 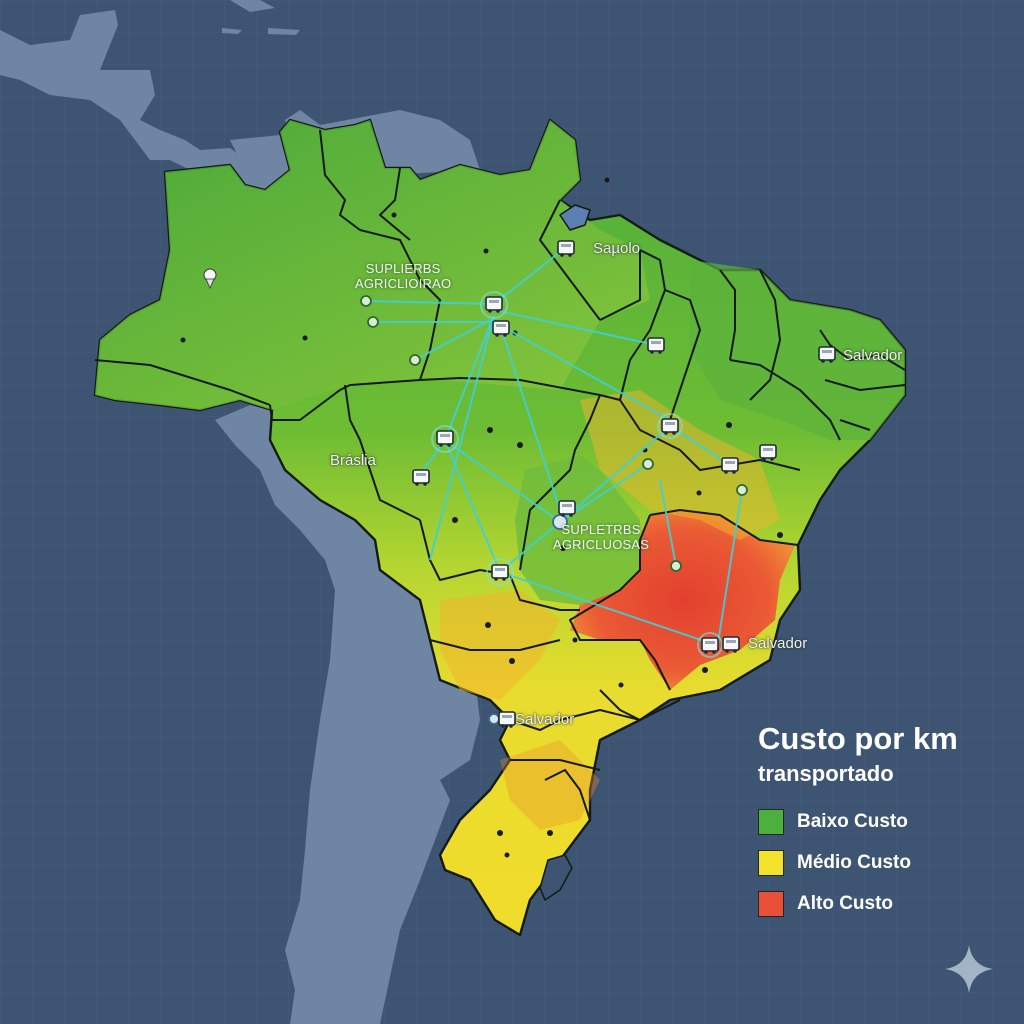 What do you see at coordinates (969, 969) in the screenshot?
I see `sparkle-icon` at bounding box center [969, 969].